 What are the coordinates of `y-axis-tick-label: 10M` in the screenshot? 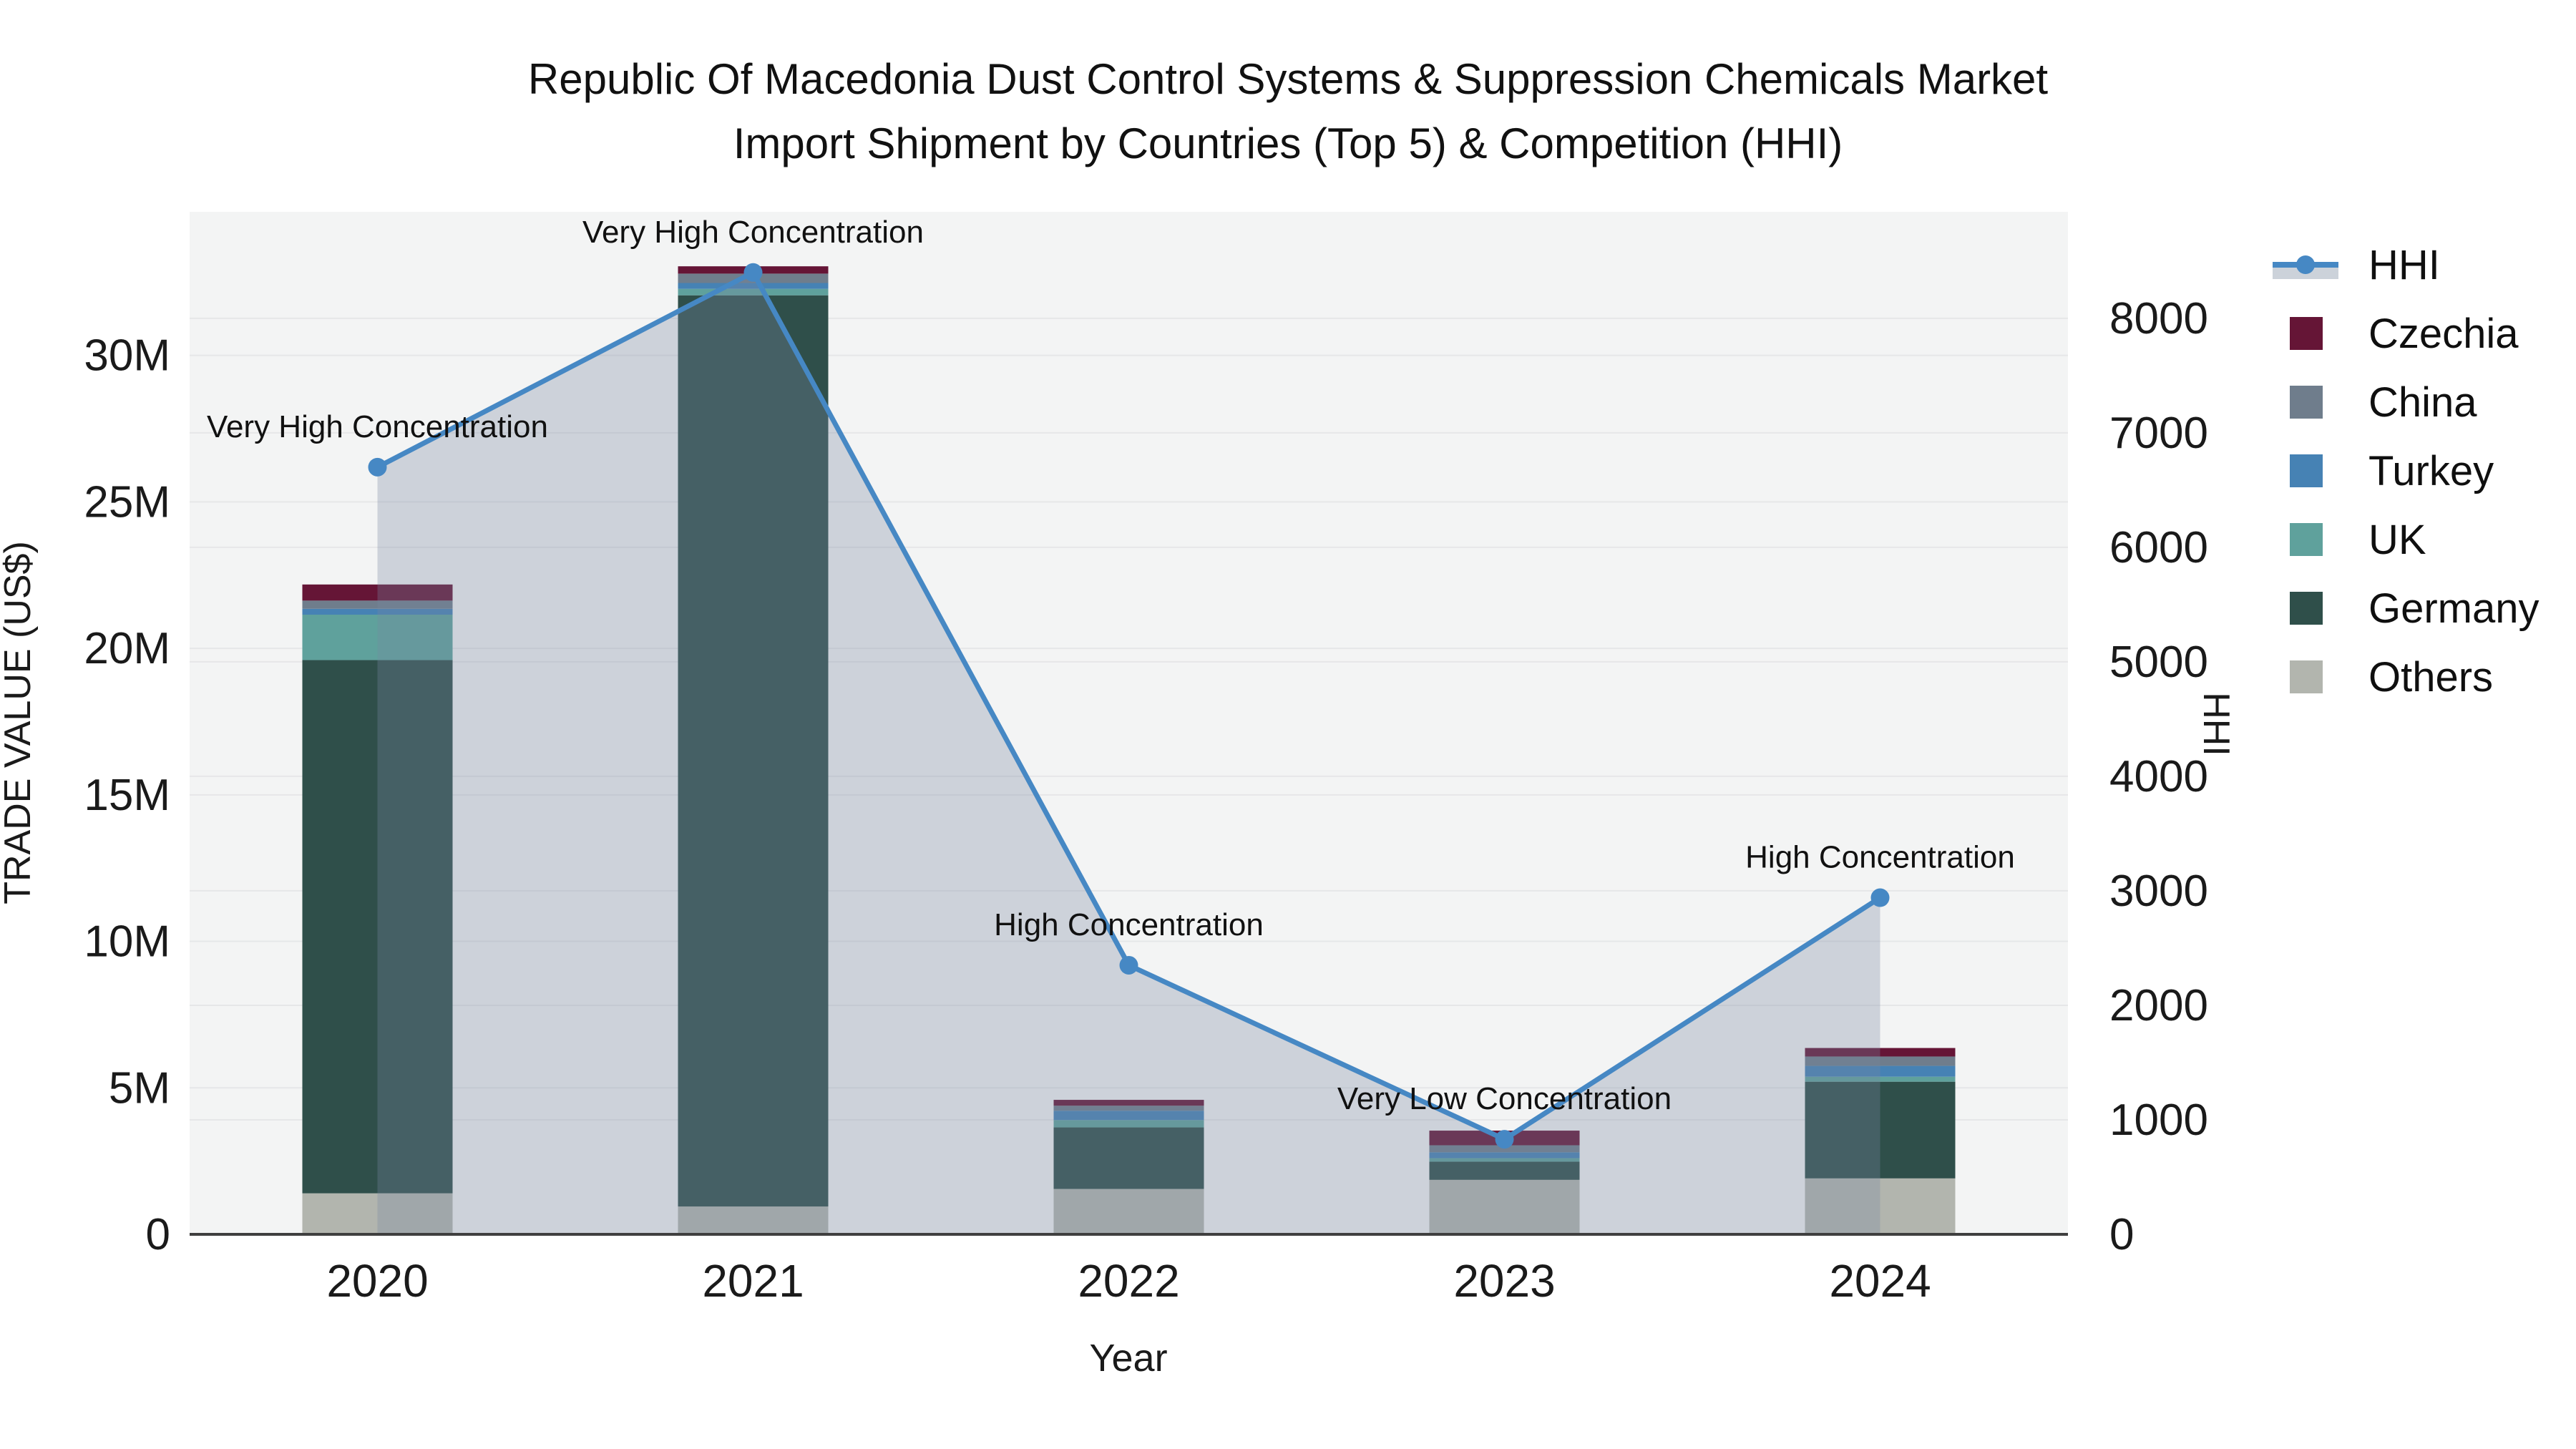 It's located at (127, 942).